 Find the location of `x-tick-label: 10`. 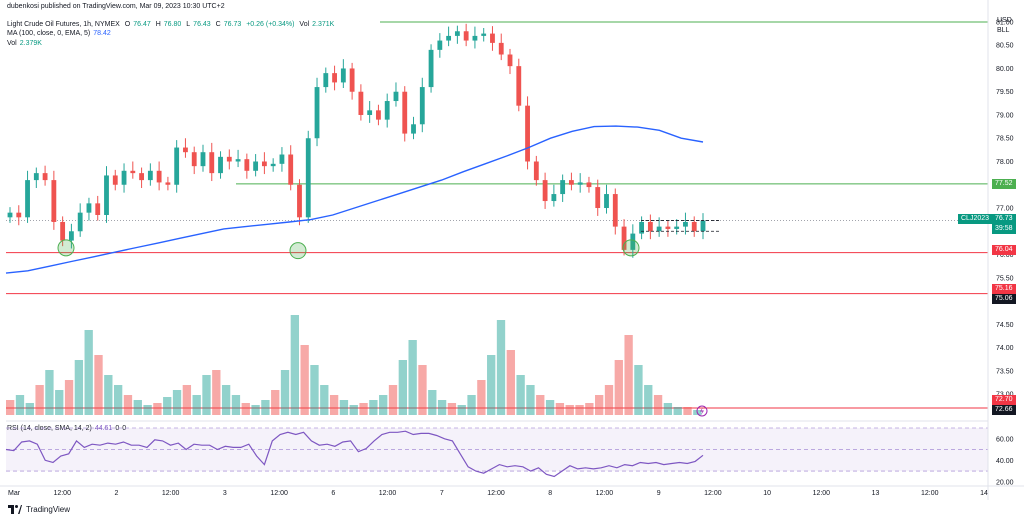

x-tick-label: 10 is located at coordinates (767, 493).